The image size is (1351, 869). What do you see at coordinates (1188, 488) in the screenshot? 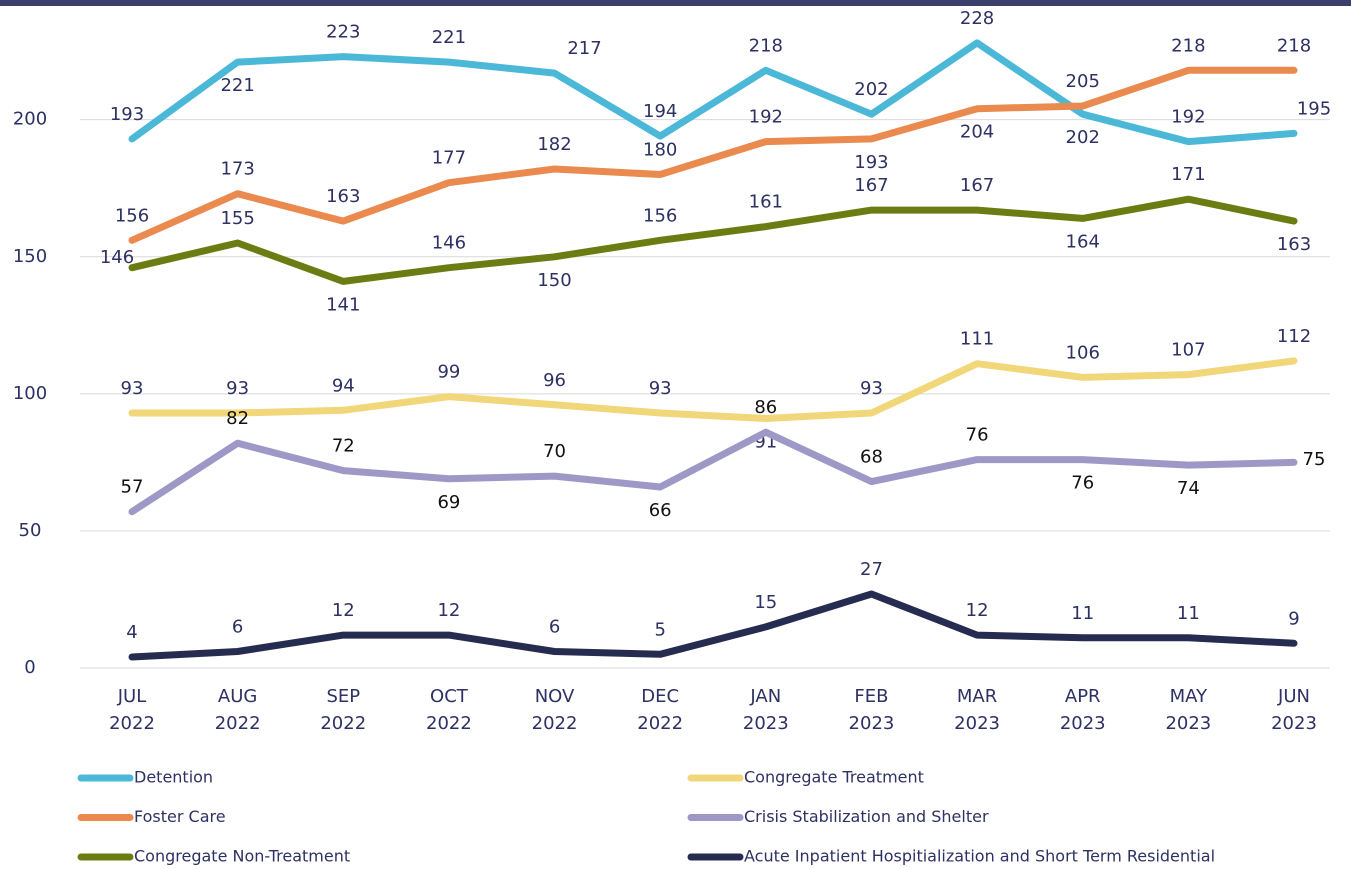
I see `data-label: 74` at bounding box center [1188, 488].